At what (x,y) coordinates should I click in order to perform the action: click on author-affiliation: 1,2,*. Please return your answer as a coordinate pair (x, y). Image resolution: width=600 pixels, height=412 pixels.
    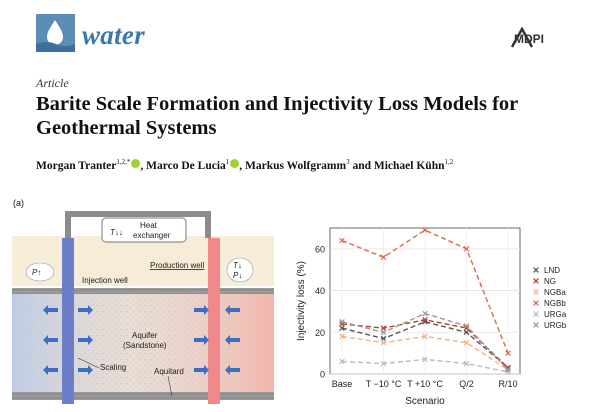
    Looking at the image, I should click on (123, 162).